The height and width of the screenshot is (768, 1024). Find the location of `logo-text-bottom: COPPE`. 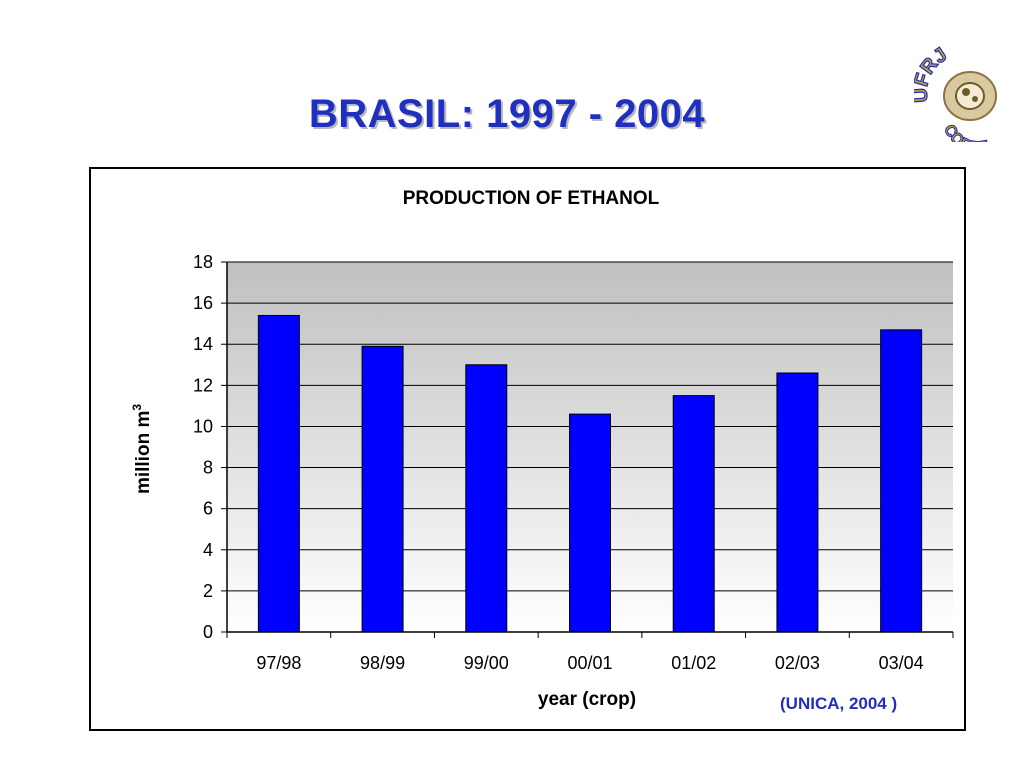

logo-text-bottom: COPPE is located at coordinates (965, 132).